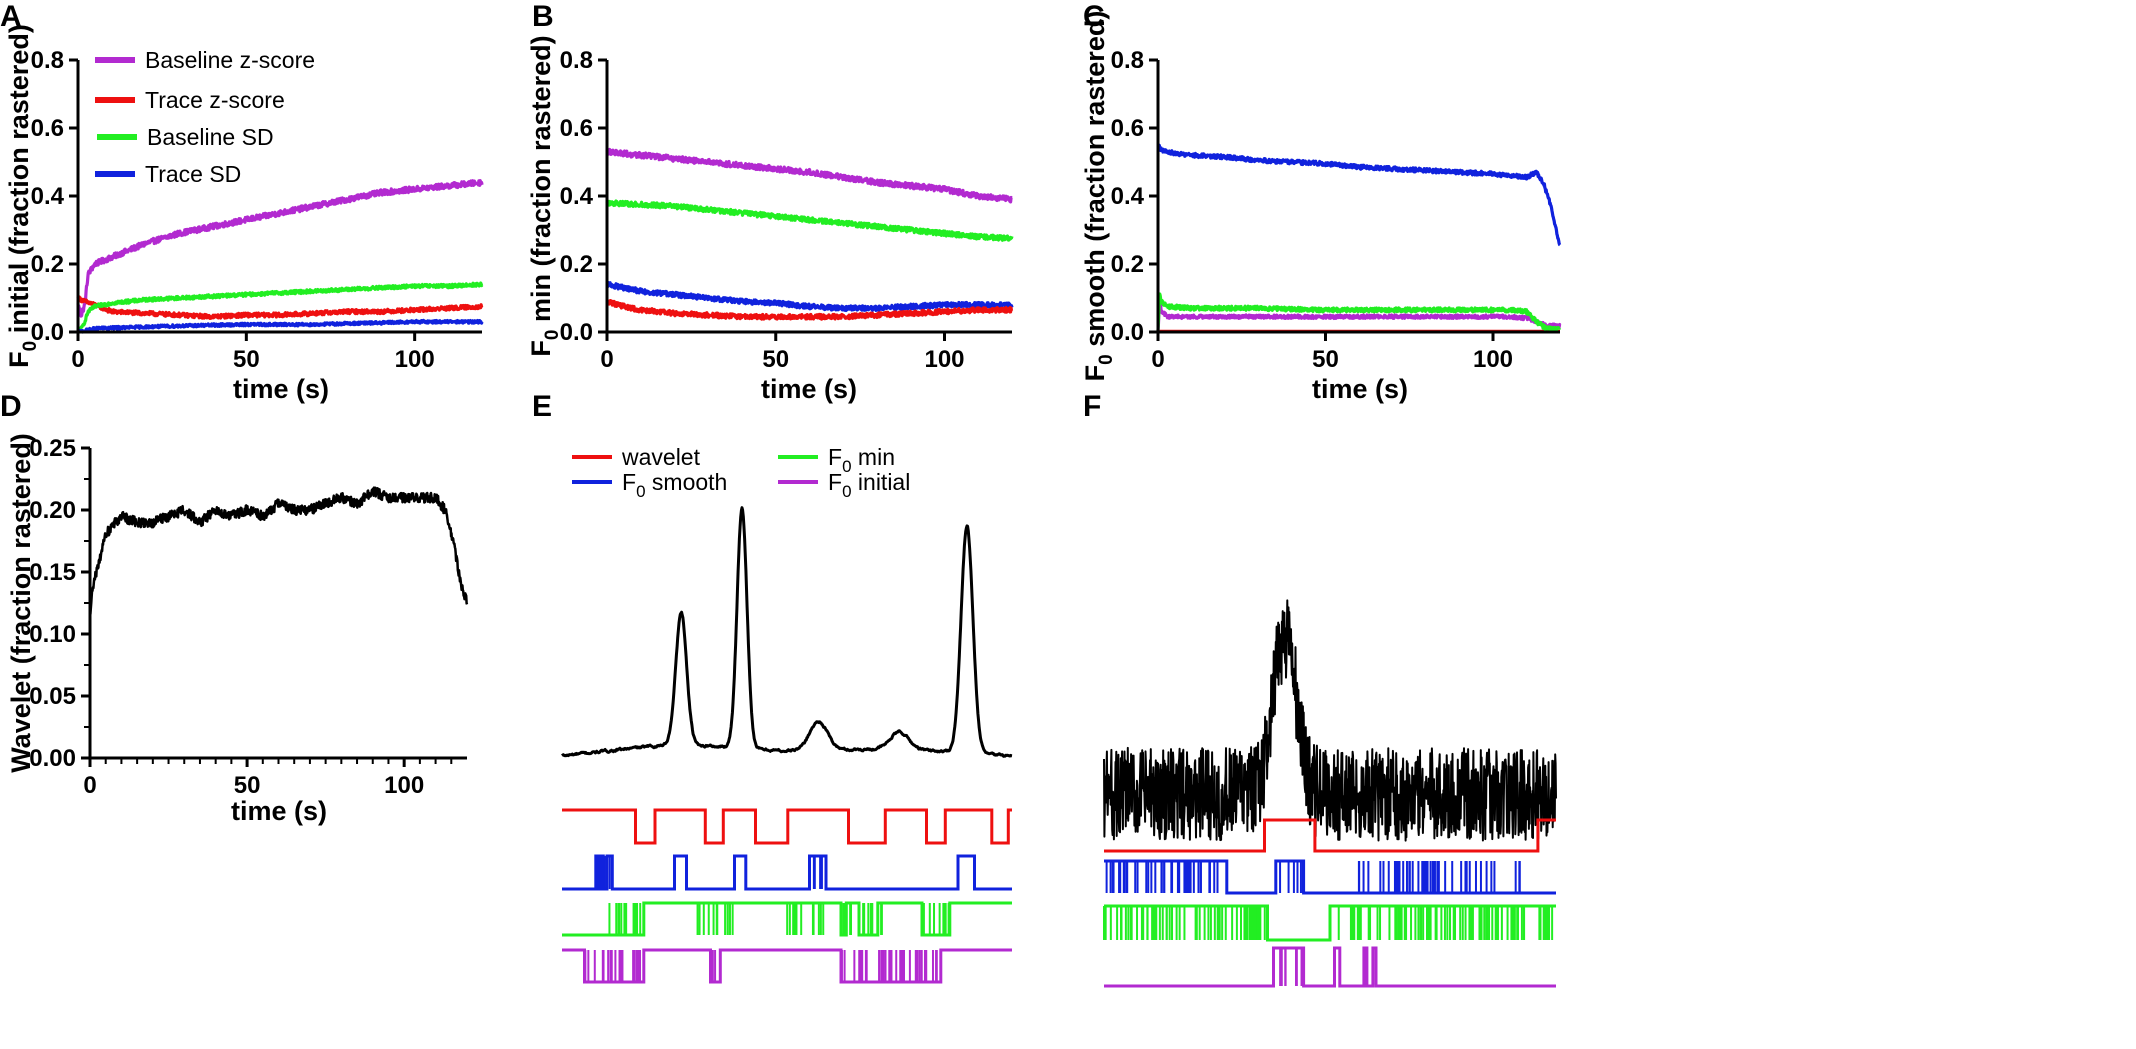 The height and width of the screenshot is (1049, 2136). Describe the element at coordinates (11, 16) in the screenshot. I see `panel-letter-A: A` at that location.